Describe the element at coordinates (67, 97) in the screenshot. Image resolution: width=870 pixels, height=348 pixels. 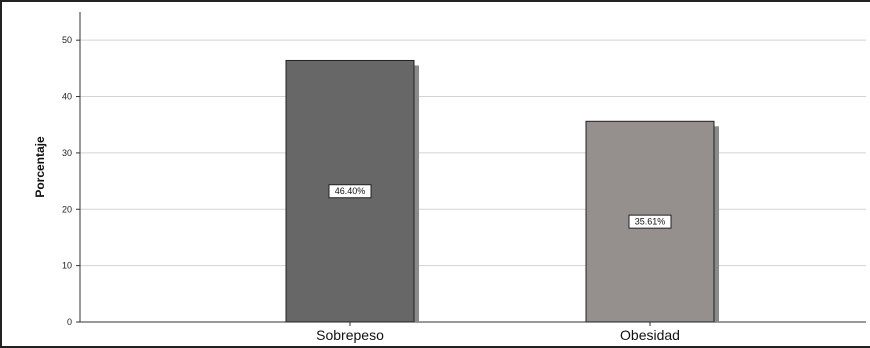
I see `y-tick-label: 40` at that location.